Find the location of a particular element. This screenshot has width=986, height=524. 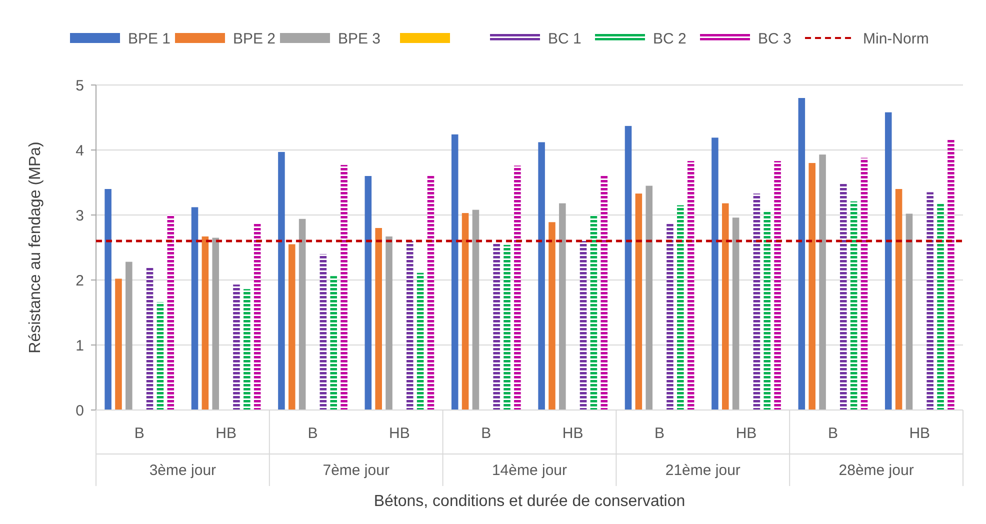

y-axis-title: Résistance au fendage (MPa) is located at coordinates (35, 248).